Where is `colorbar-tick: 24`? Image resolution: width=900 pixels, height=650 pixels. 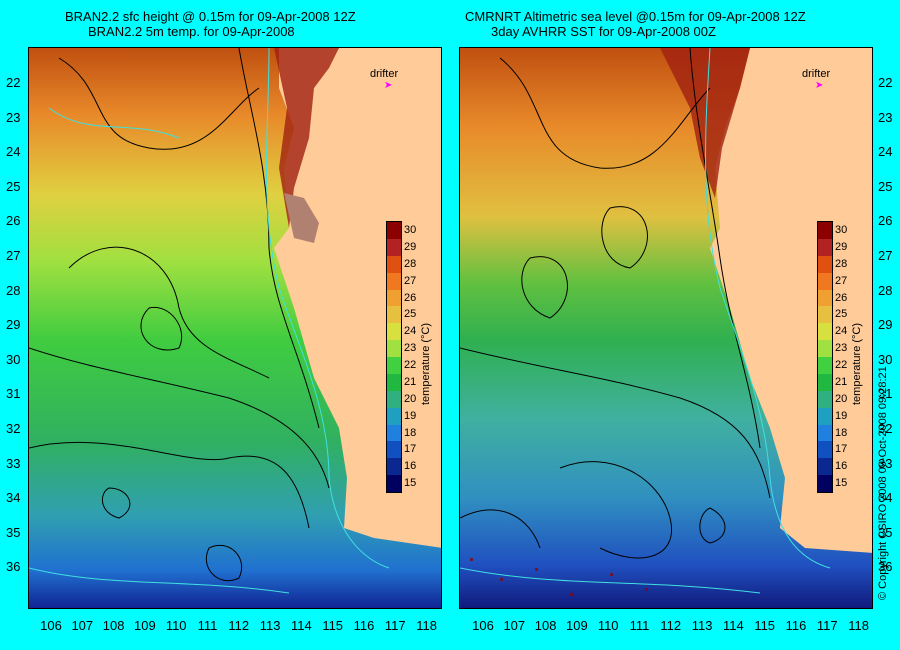 colorbar-tick: 24 is located at coordinates (410, 331).